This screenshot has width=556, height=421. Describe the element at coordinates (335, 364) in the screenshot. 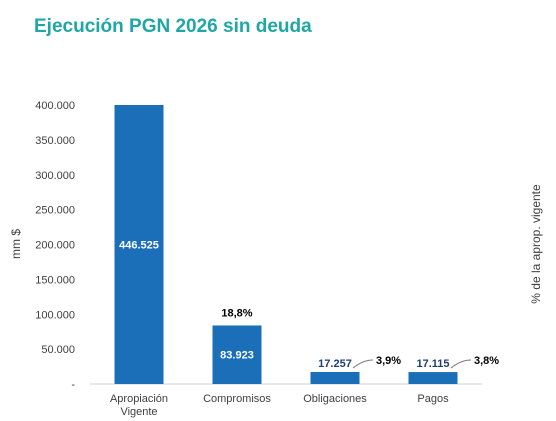

I see `bar-value-label: 17.257` at that location.